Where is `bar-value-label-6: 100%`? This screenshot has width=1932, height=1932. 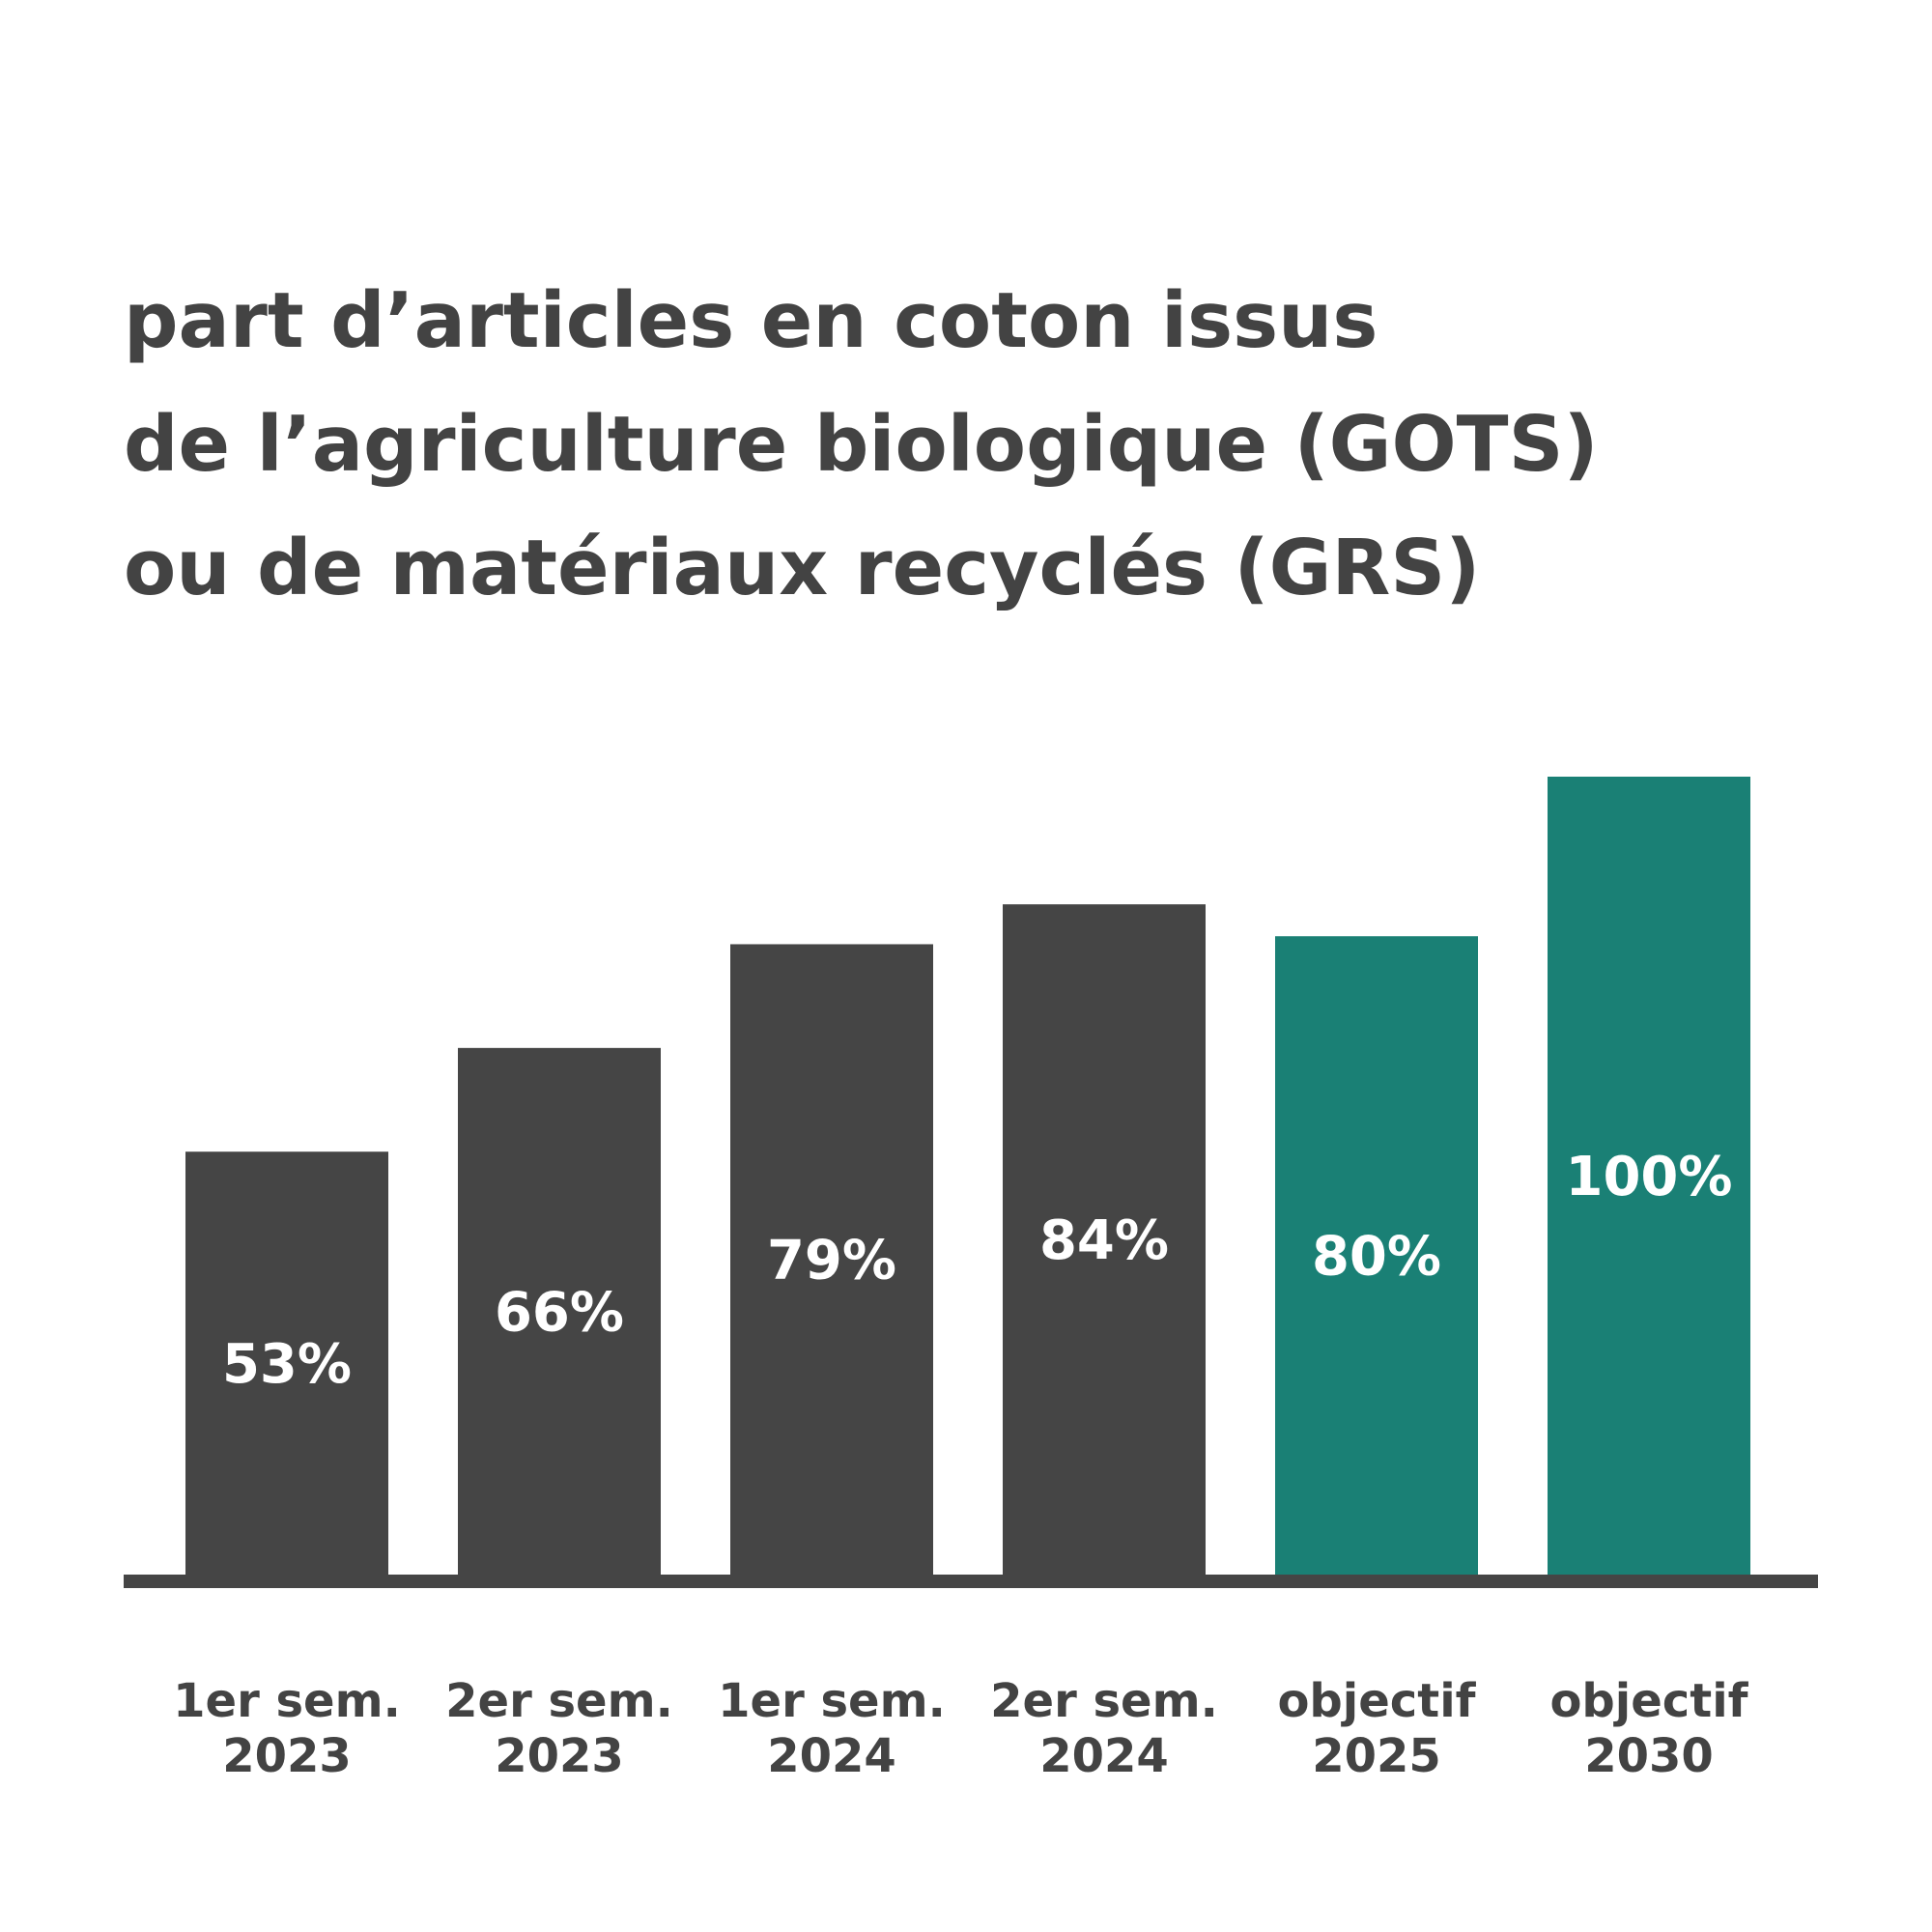 bar-value-label-6: 100% is located at coordinates (1648, 1177).